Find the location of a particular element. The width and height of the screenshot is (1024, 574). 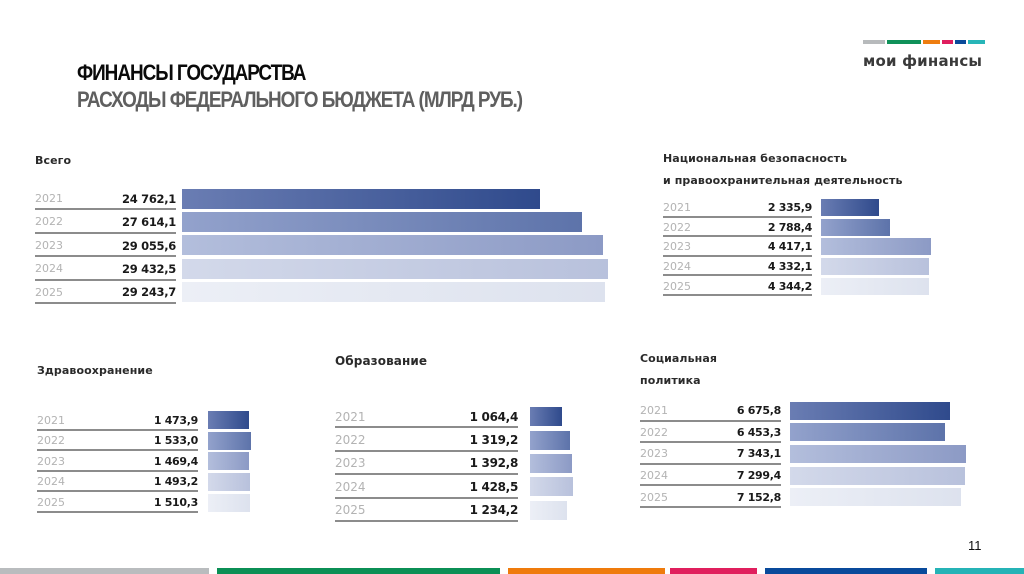

value-label: 1 392,8 is located at coordinates (494, 463).